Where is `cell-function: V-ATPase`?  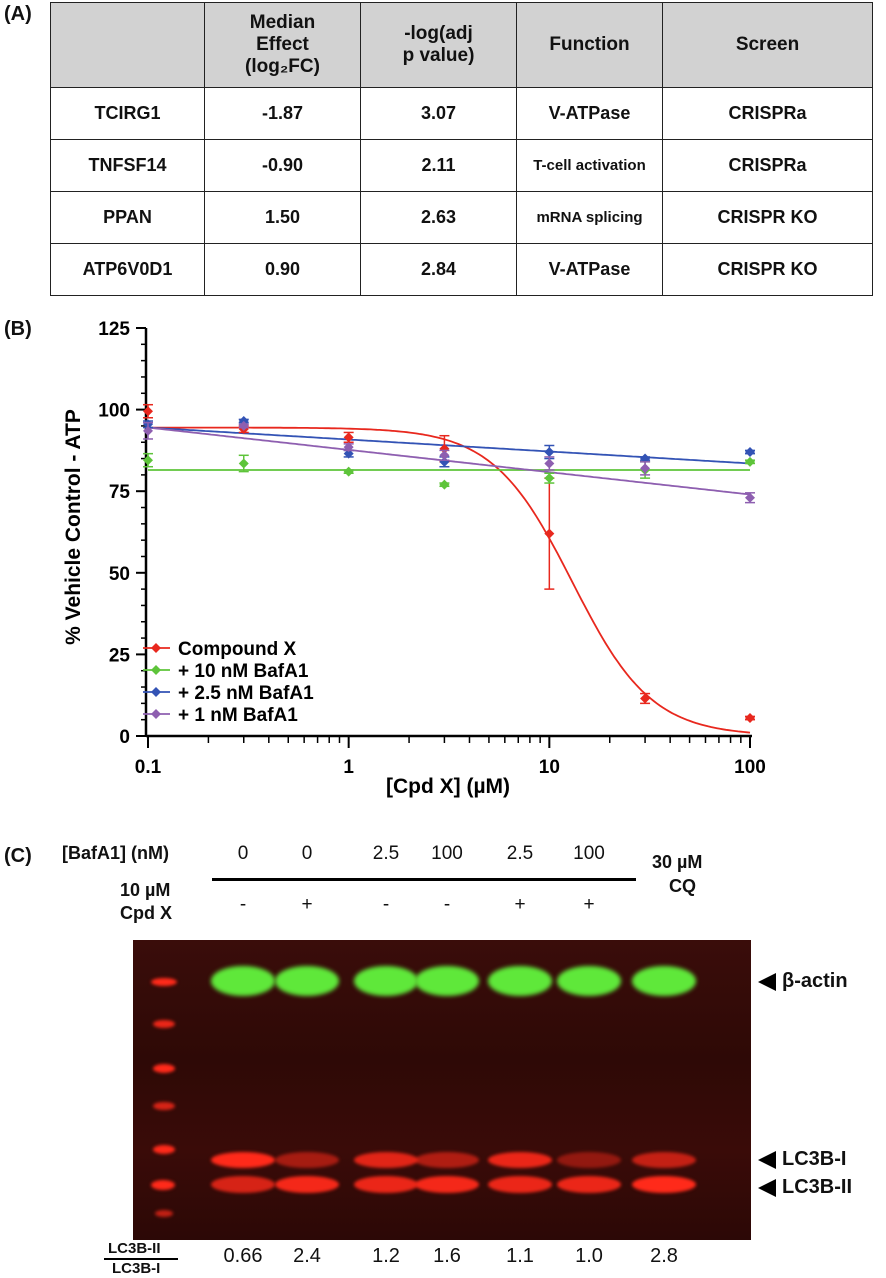
cell-function: V-ATPase is located at coordinates (589, 113).